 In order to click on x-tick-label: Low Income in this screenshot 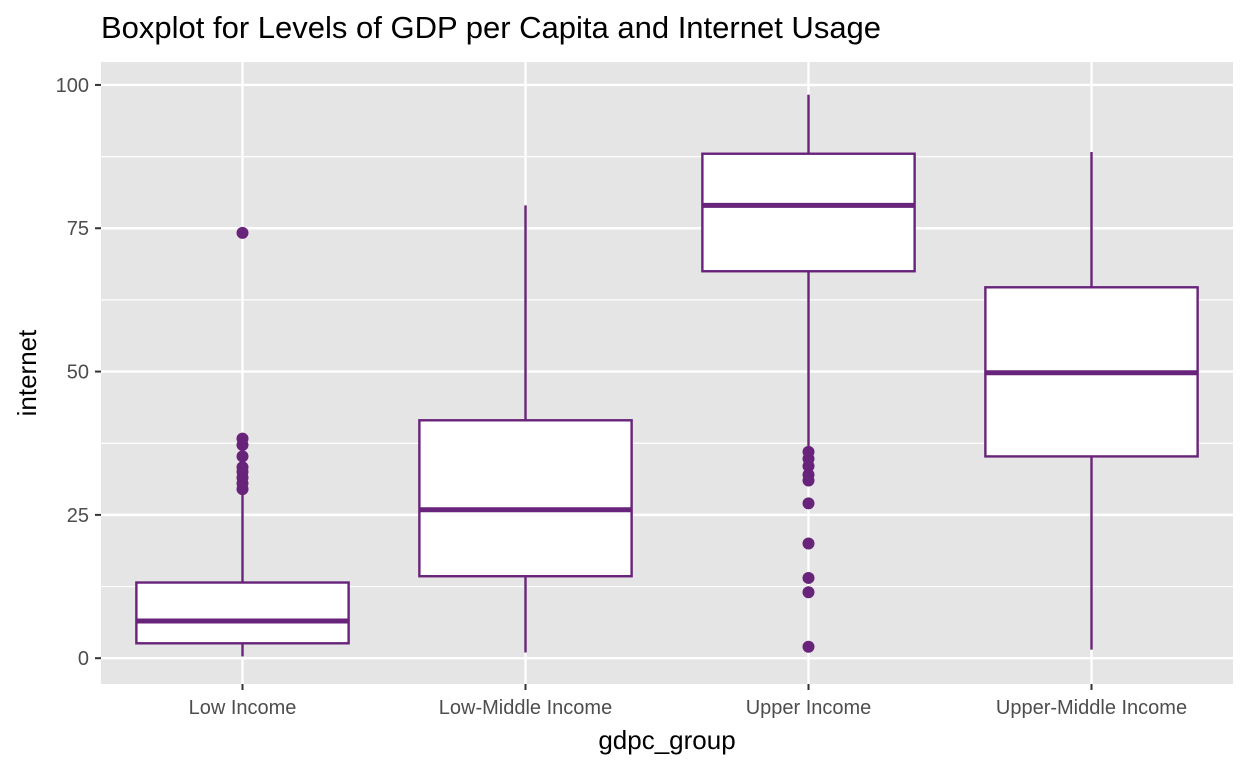, I will do `click(243, 708)`.